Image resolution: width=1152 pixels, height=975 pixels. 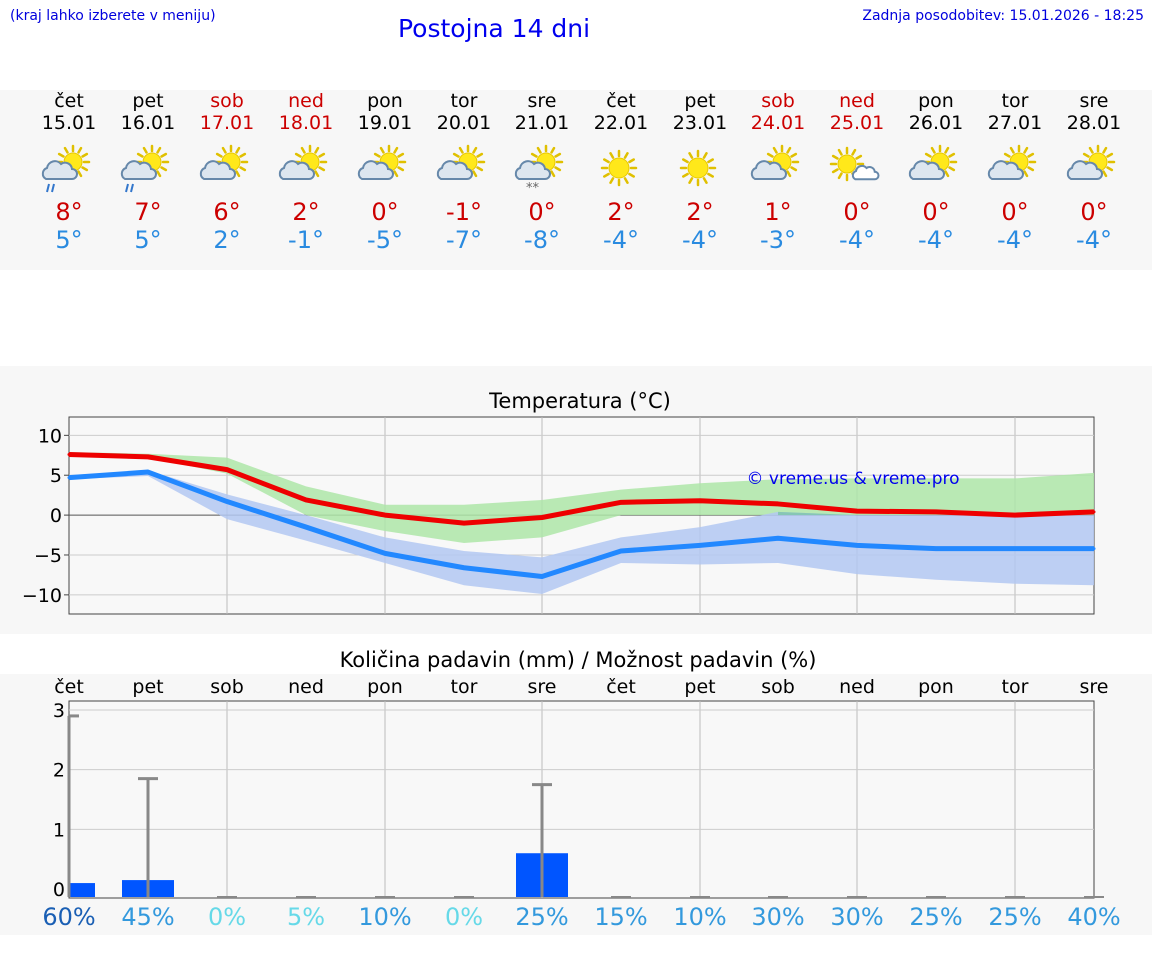 What do you see at coordinates (42, 596) in the screenshot?
I see `temperature-ytick-label: −10` at bounding box center [42, 596].